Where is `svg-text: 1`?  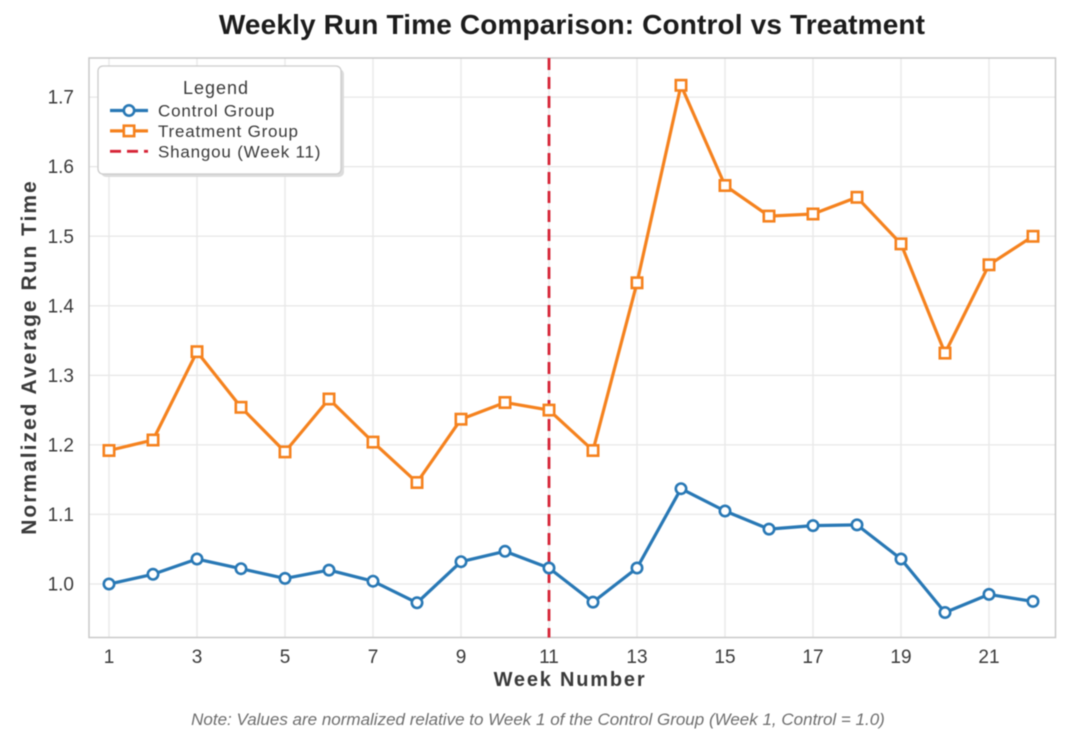
svg-text: 1 is located at coordinates (109, 657).